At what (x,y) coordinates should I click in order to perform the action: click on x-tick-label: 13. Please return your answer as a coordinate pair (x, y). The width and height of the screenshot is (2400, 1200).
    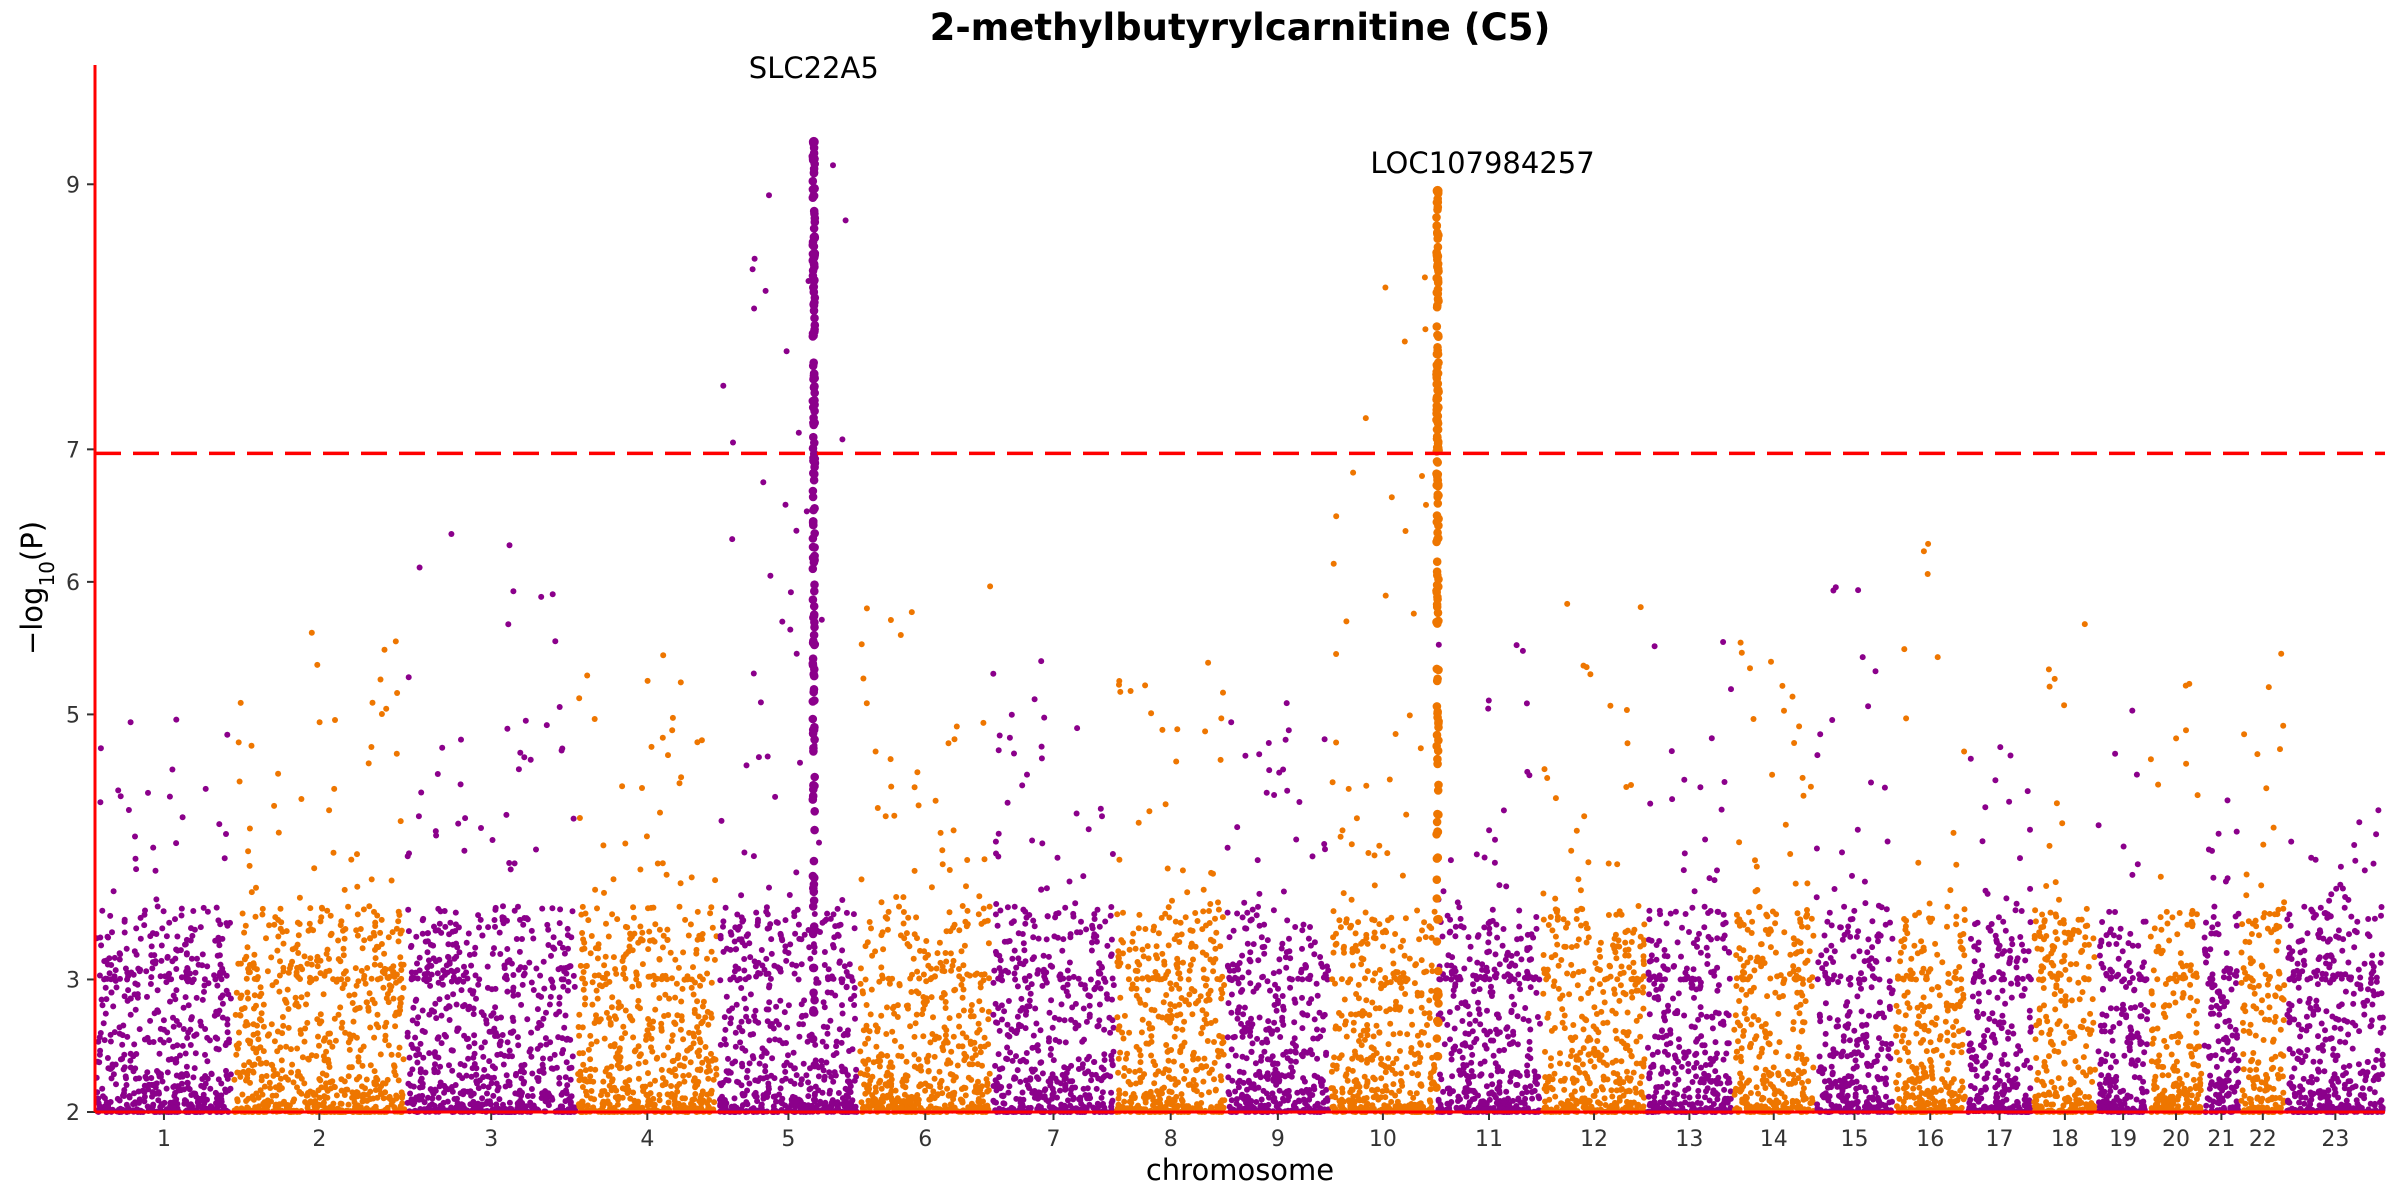
    Looking at the image, I should click on (1689, 1139).